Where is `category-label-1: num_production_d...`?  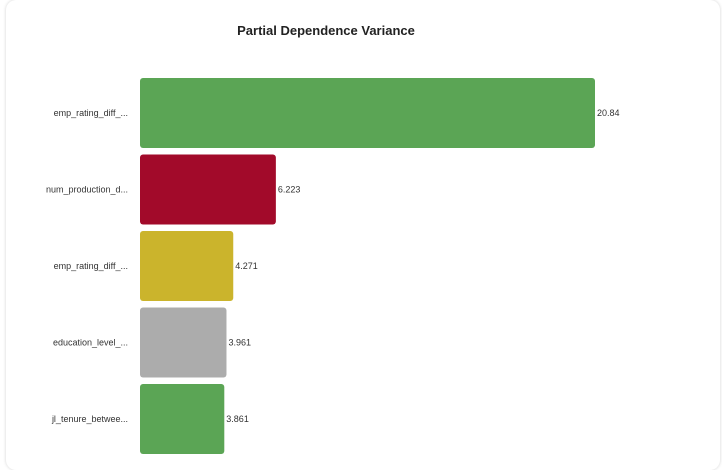 category-label-1: num_production_d... is located at coordinates (87, 190).